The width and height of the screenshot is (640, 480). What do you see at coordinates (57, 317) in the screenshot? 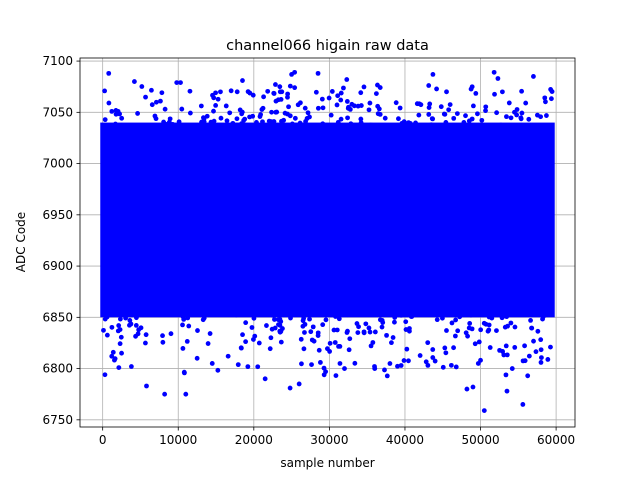
I see `y-tick-label: 6850` at bounding box center [57, 317].